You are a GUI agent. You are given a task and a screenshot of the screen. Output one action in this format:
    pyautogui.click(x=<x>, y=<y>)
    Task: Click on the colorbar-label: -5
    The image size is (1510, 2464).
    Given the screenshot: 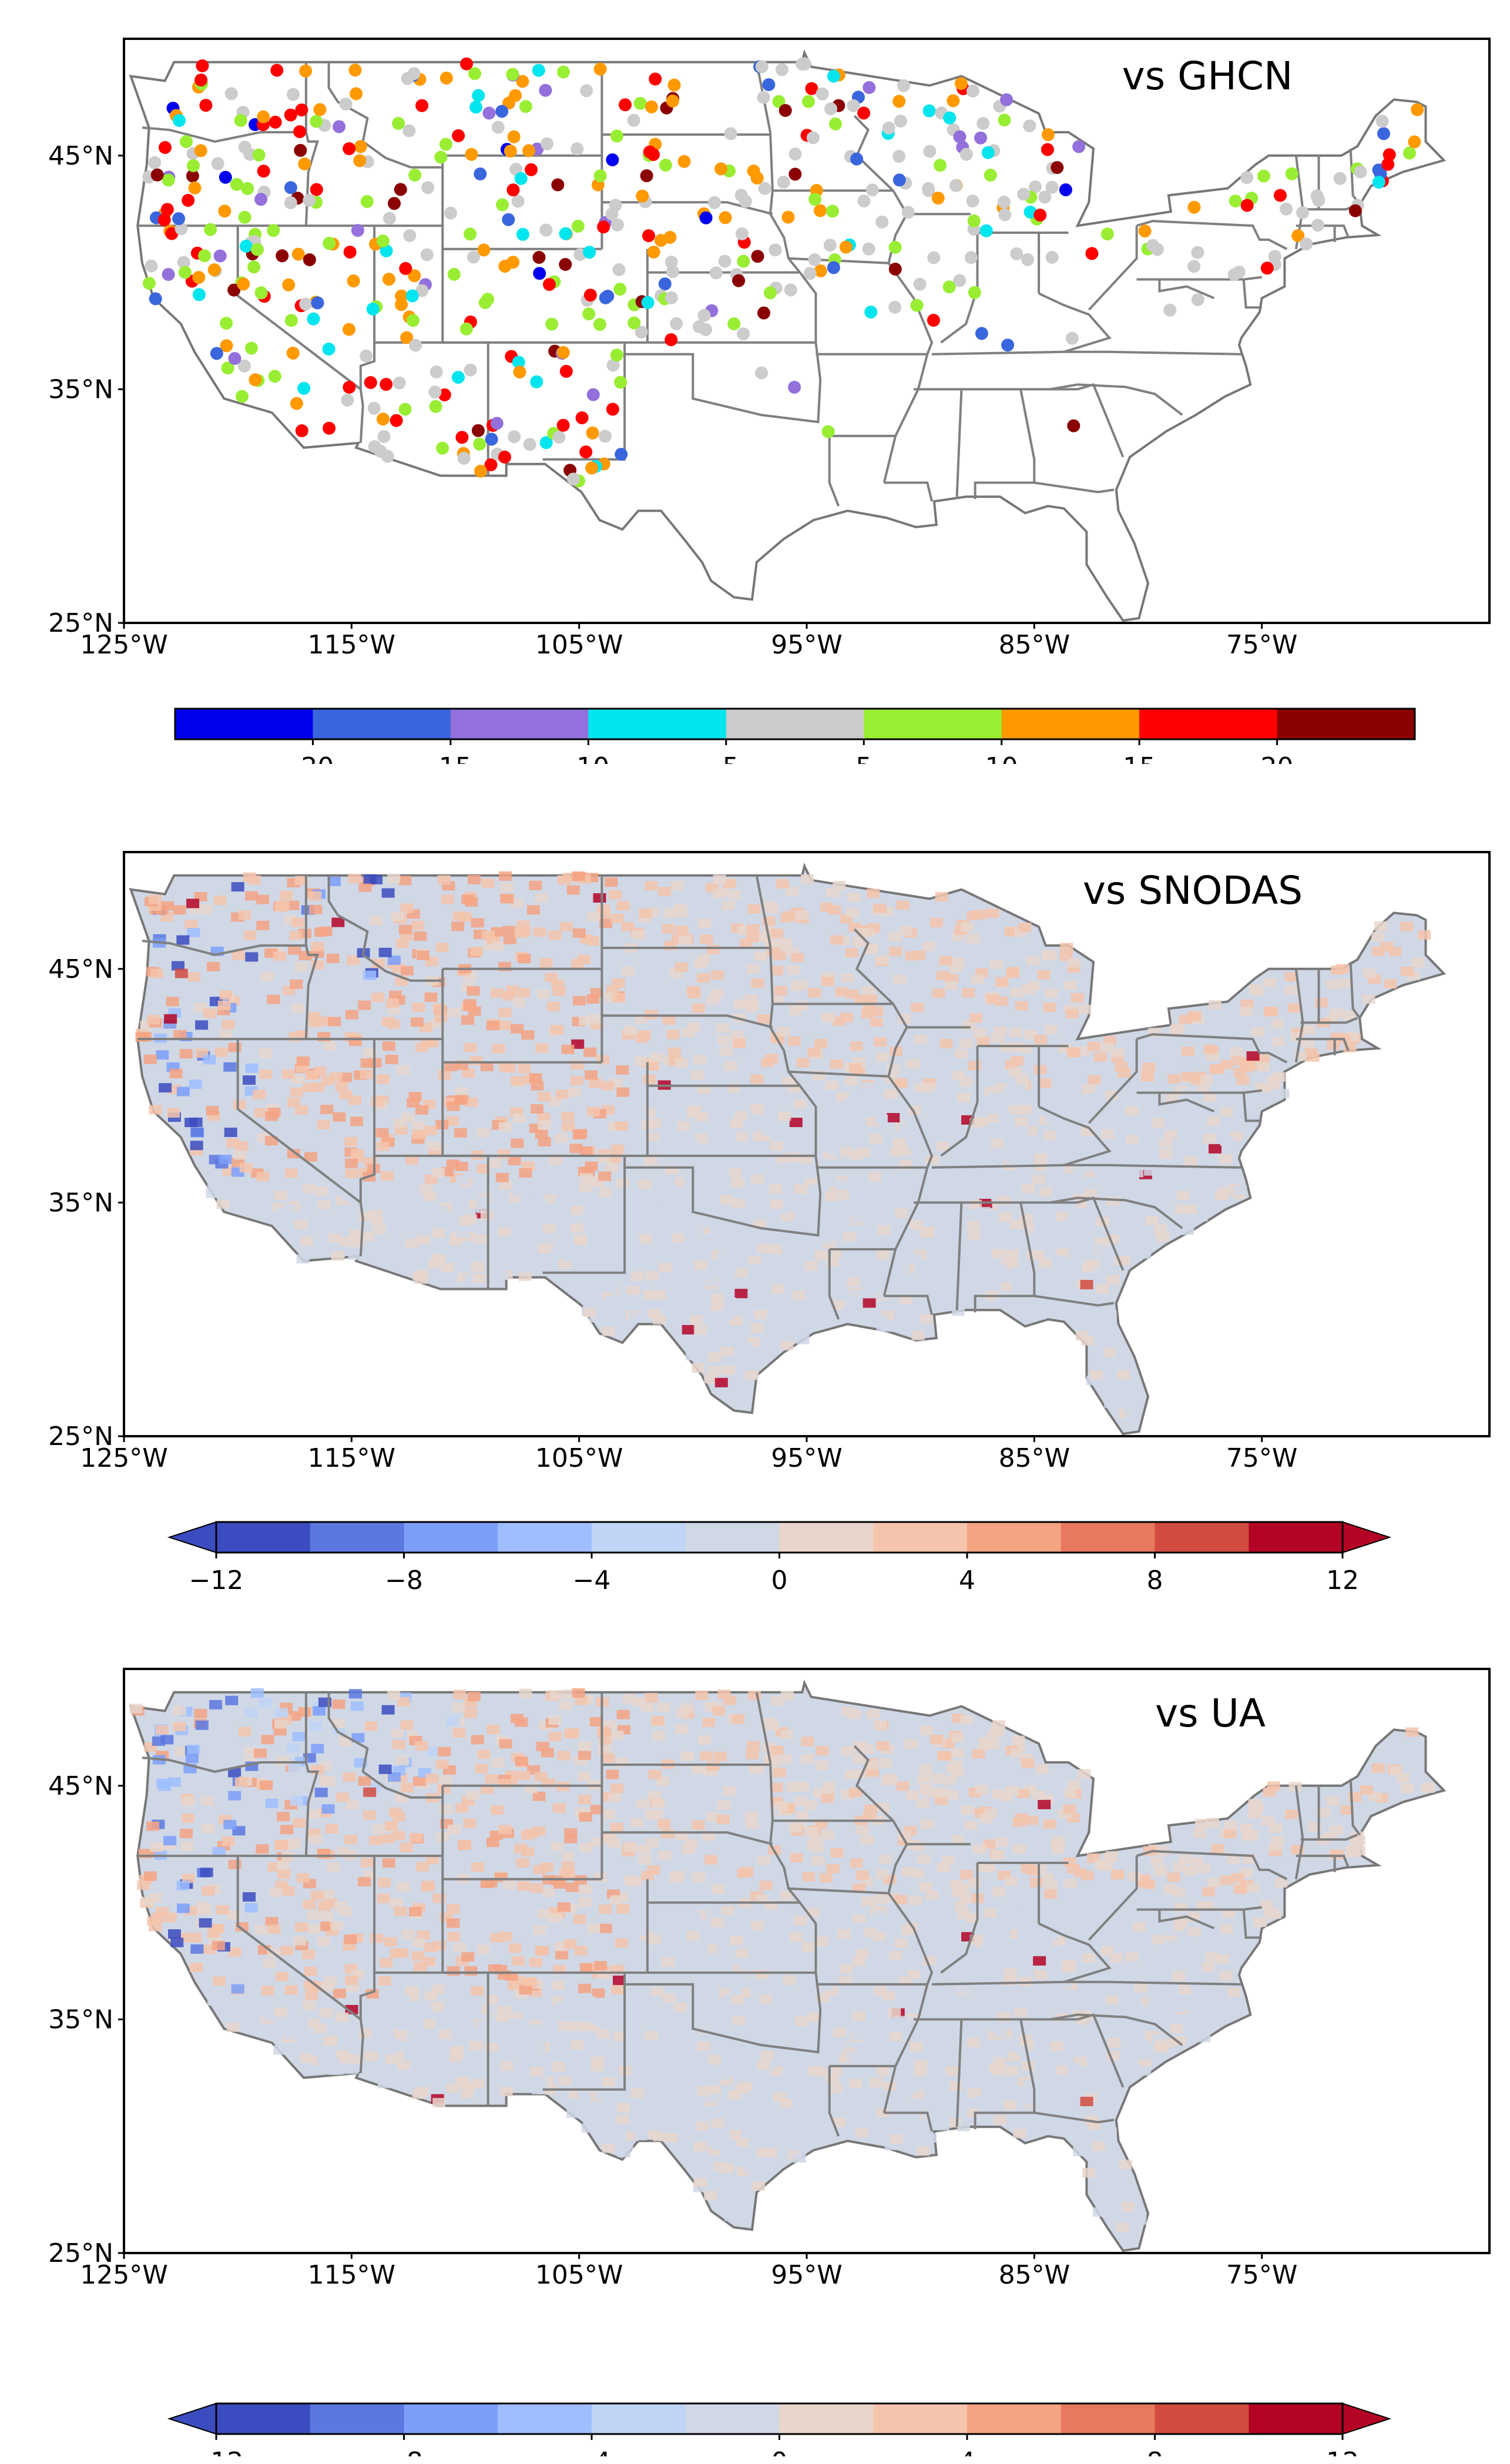 What is the action you would take?
    pyautogui.click(x=726, y=758)
    